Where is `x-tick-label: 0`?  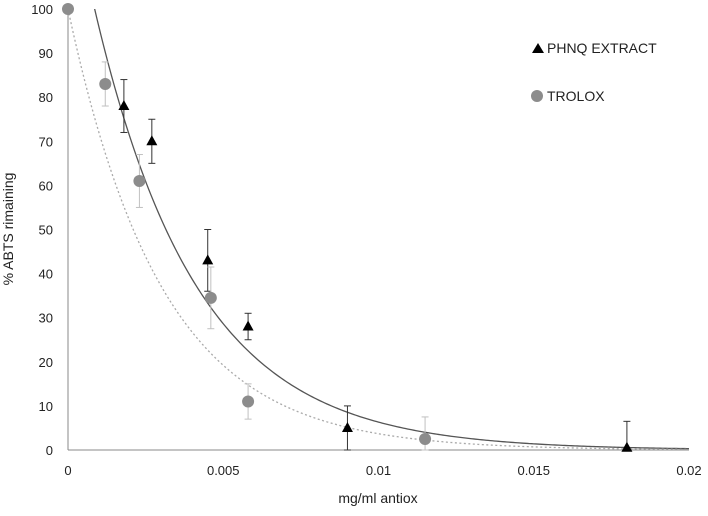 x-tick-label: 0 is located at coordinates (67, 470).